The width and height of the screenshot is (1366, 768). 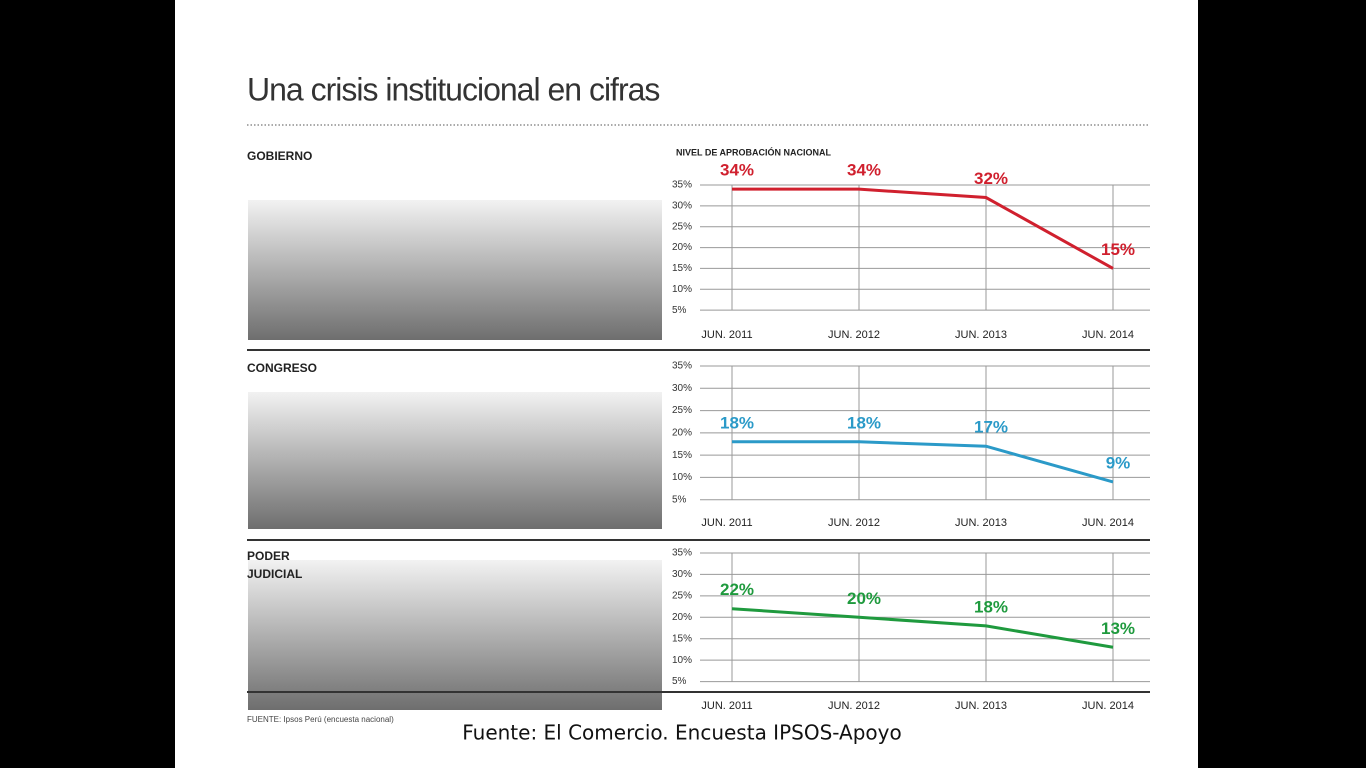 What do you see at coordinates (320, 719) in the screenshot?
I see `footnote: FUENTE: Ipsos Perú (encuesta nacional)` at bounding box center [320, 719].